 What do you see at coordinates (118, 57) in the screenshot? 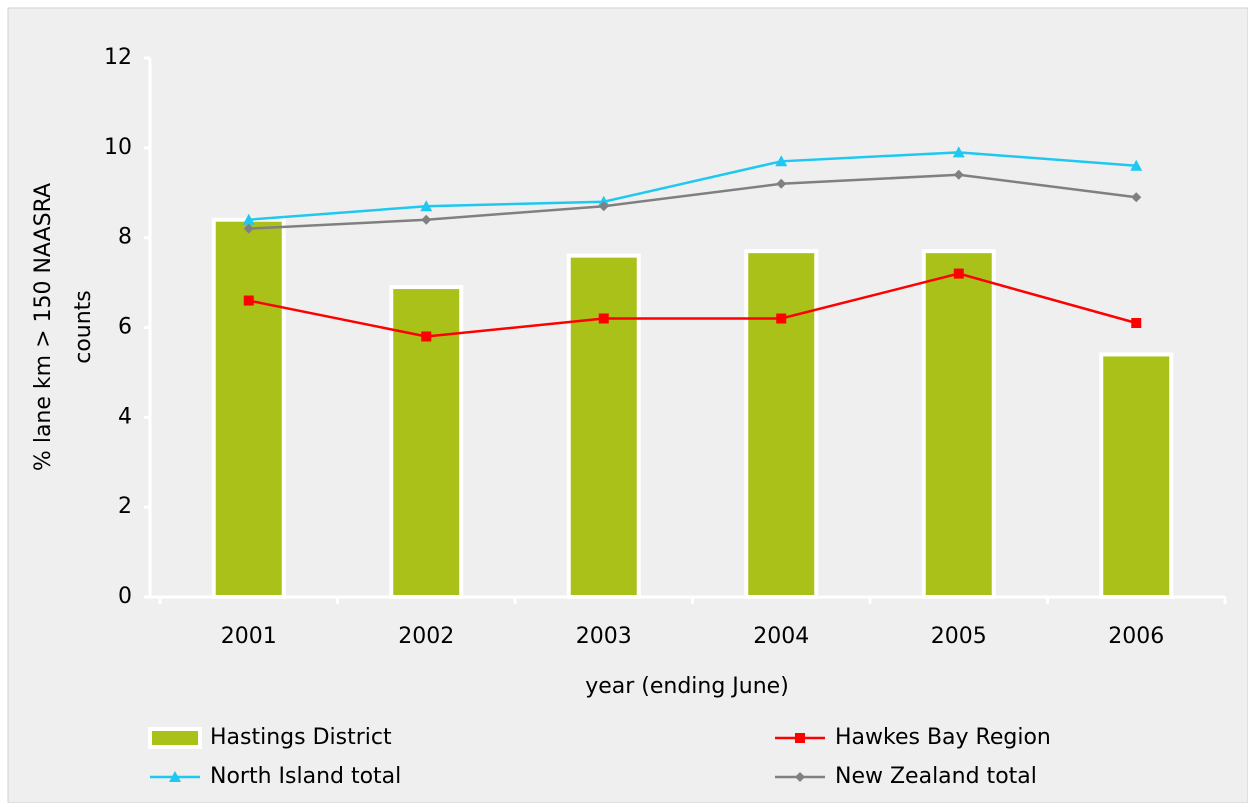
I see `y-tick-label: 12` at bounding box center [118, 57].